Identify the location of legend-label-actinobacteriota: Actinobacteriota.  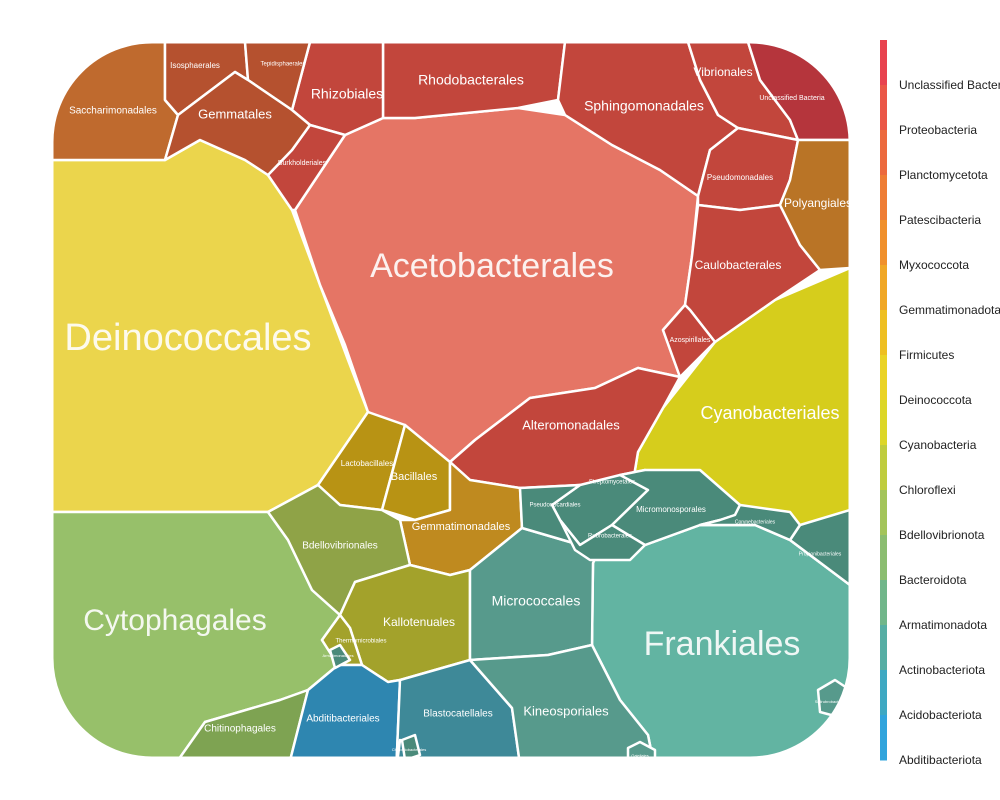
(942, 670).